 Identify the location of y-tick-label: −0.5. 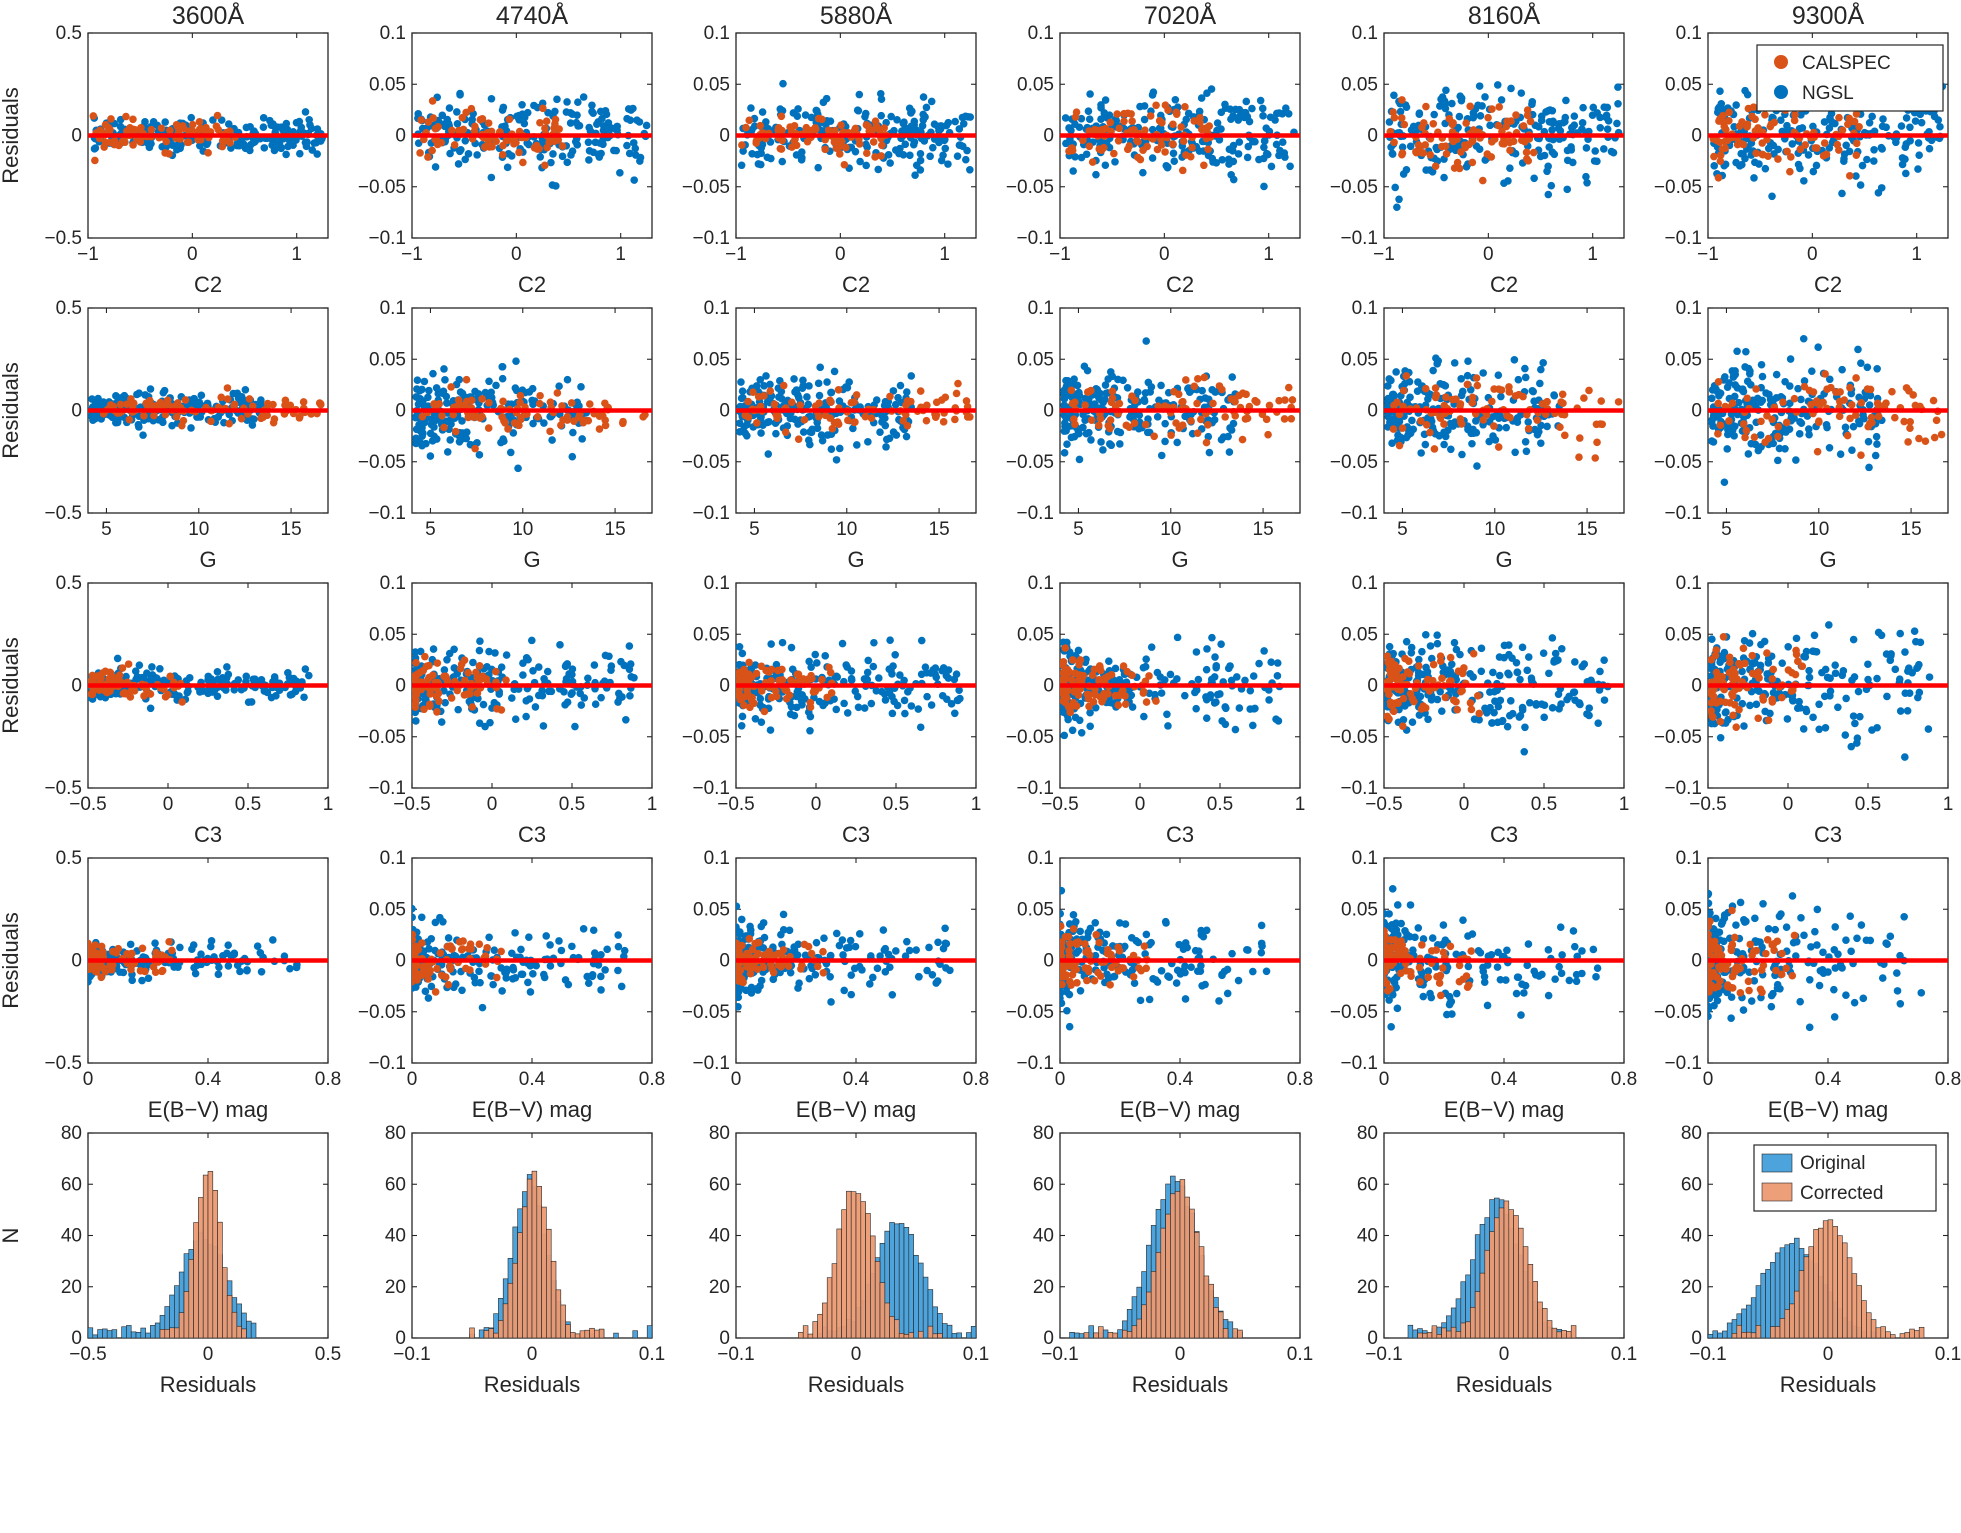
(63, 238).